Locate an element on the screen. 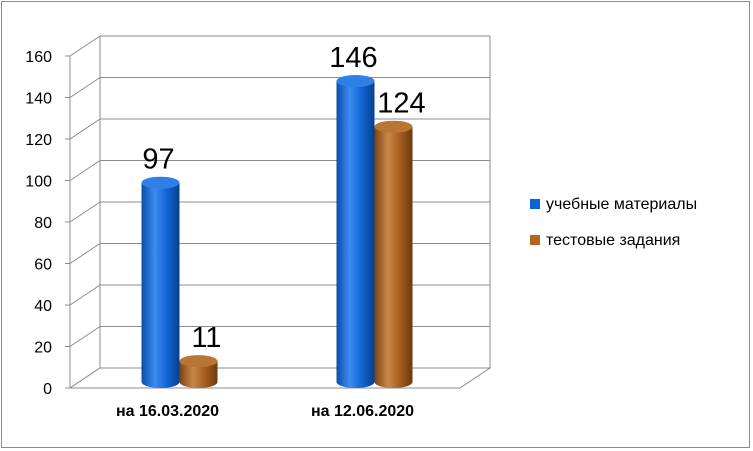  legend-label: учебные материалы is located at coordinates (621, 204).